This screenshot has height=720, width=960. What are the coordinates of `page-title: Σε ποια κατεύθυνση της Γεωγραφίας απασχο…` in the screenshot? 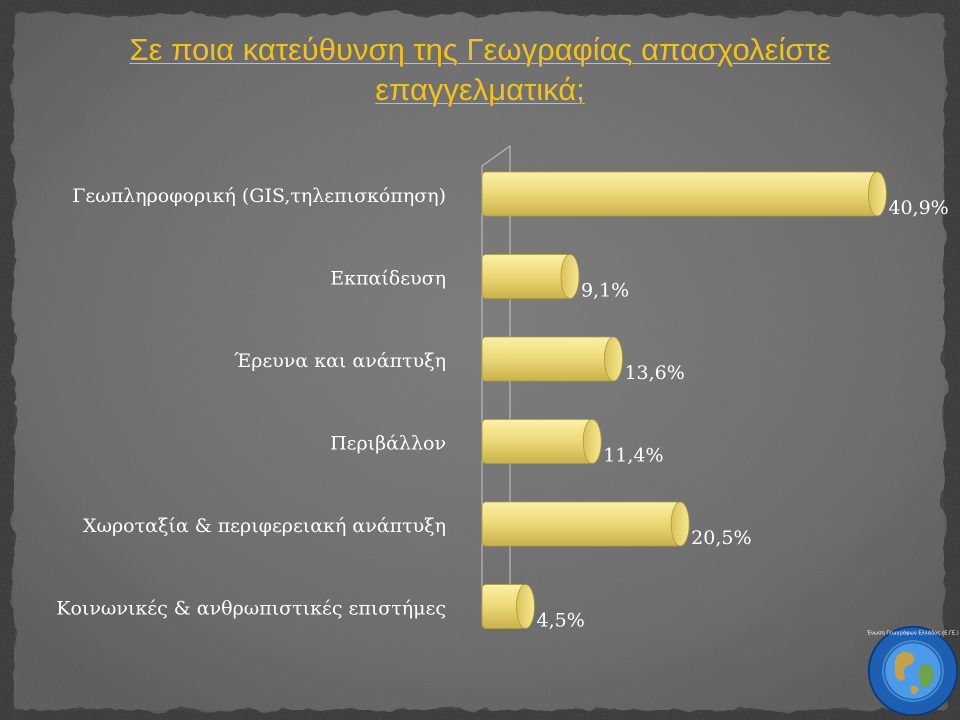 It's located at (480, 69).